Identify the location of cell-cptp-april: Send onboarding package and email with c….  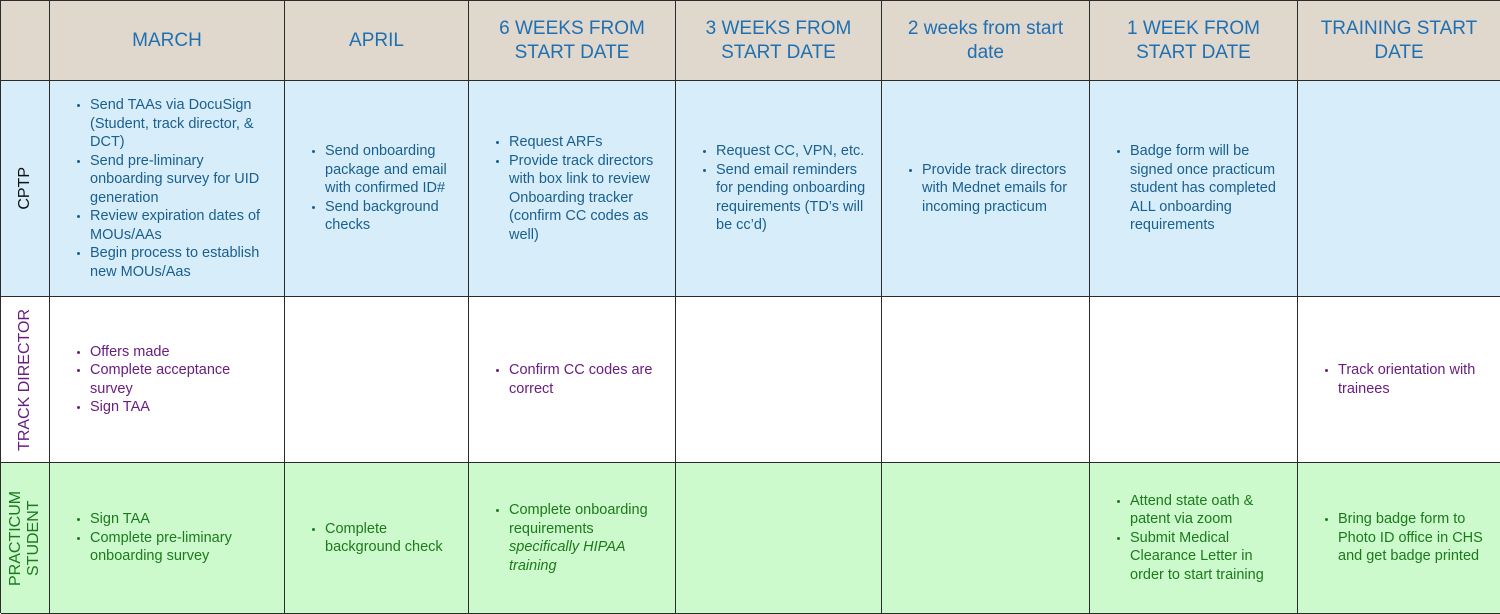
(377, 189).